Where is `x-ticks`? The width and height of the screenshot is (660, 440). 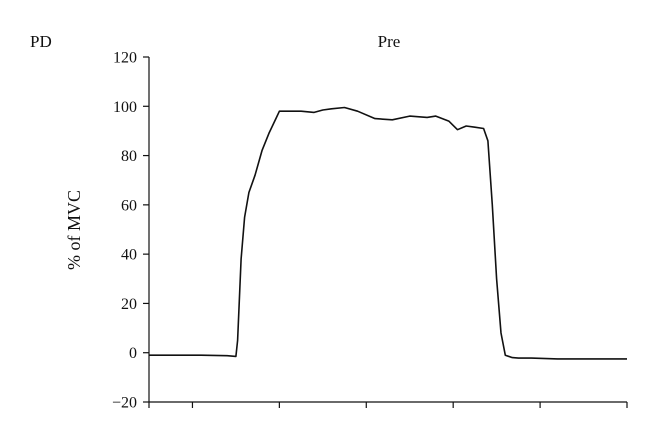 x-ticks is located at coordinates (388, 405).